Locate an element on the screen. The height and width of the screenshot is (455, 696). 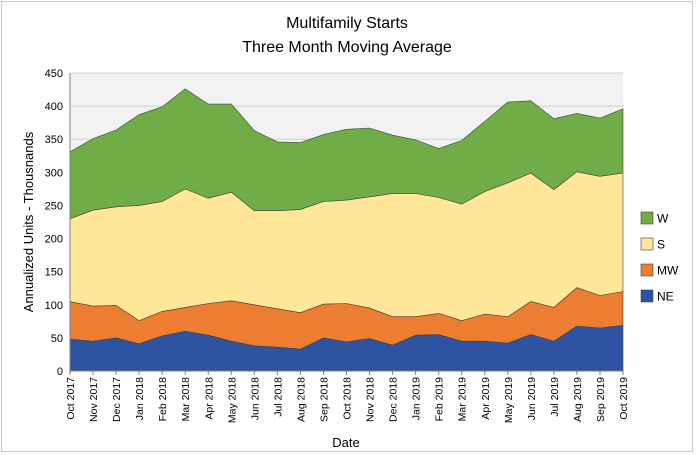
x-tick-label: Dec 2017 is located at coordinates (117, 399).